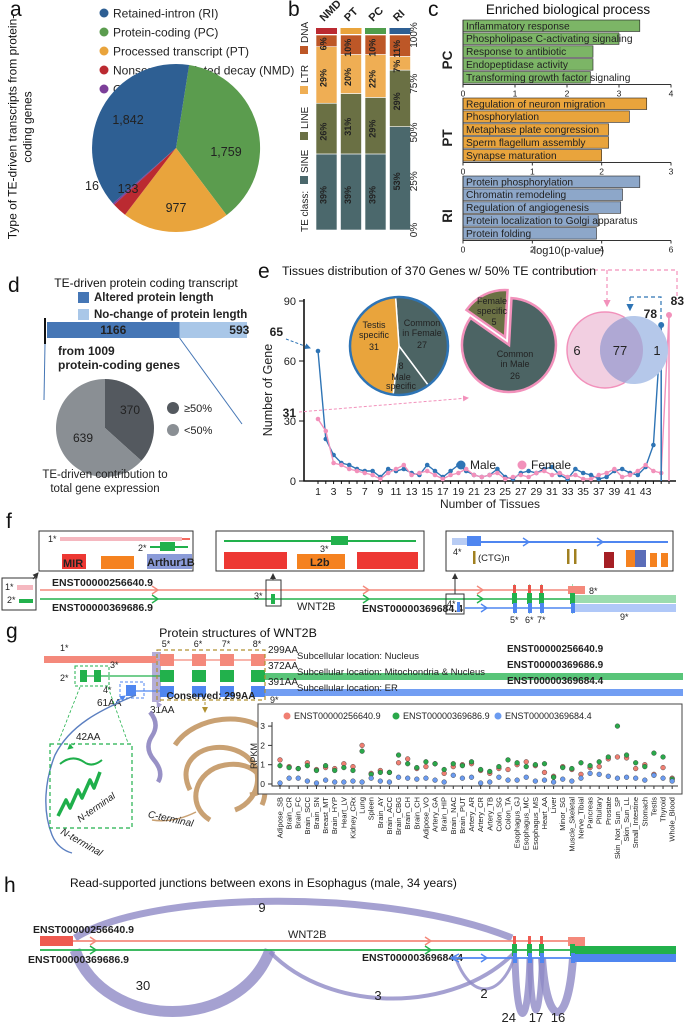  I want to click on svg-text: 21, so click(474, 492).